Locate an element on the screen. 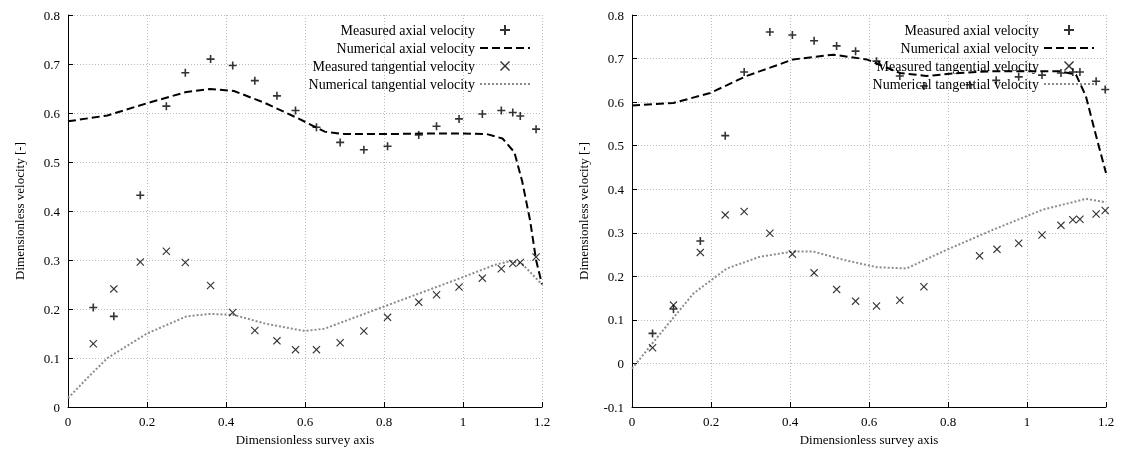 The width and height of the screenshot is (1123, 463). y-tick-label: -0.1 is located at coordinates (613, 407).